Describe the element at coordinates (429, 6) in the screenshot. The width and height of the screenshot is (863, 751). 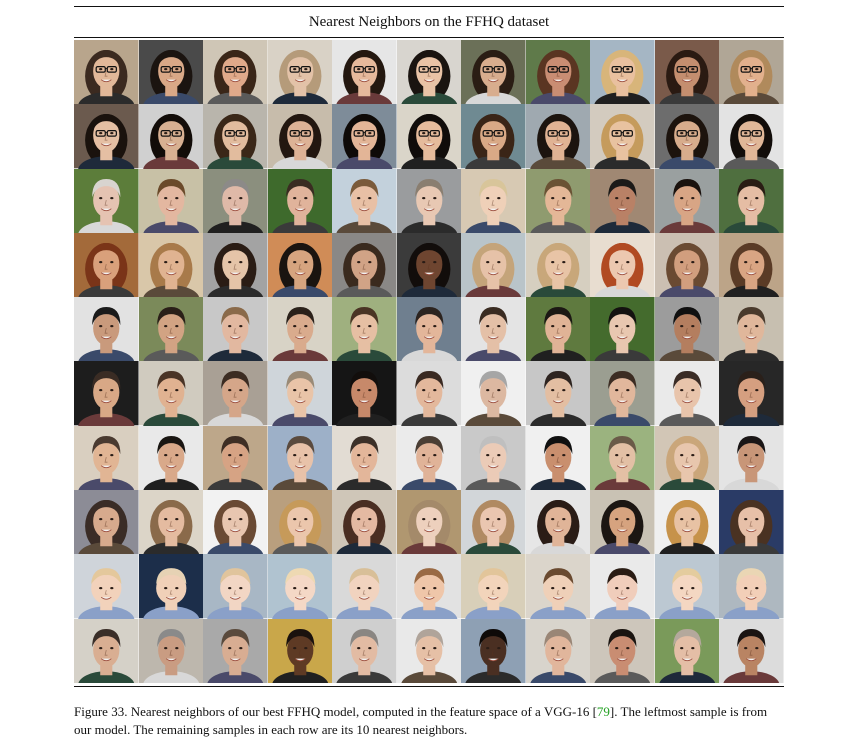
I see `table-top-rule` at that location.